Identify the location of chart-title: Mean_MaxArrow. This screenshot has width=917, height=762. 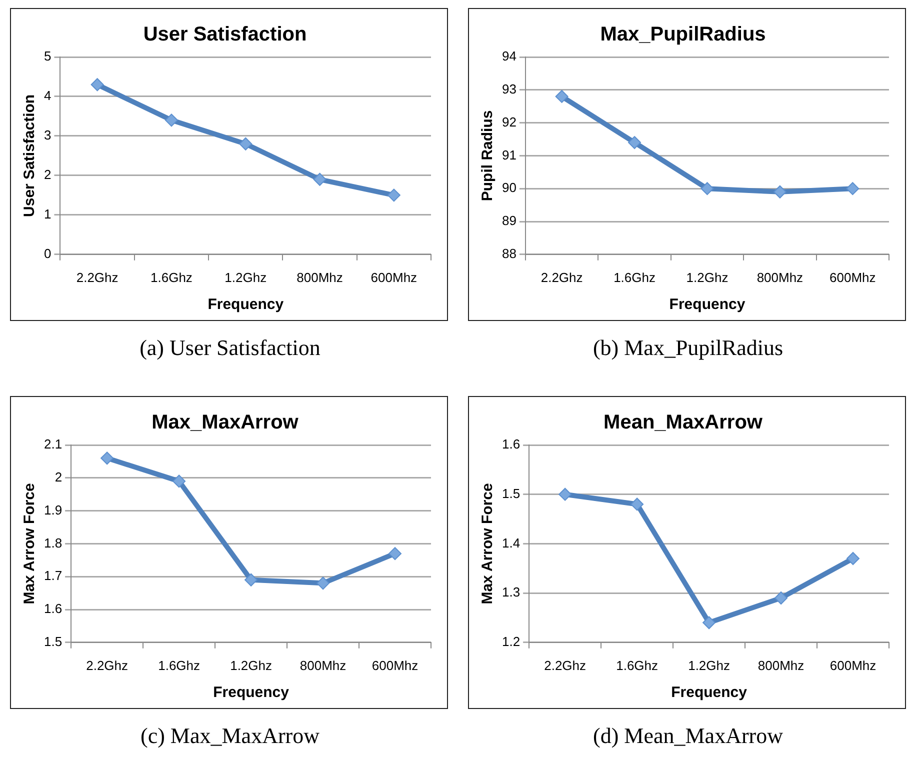
(683, 423).